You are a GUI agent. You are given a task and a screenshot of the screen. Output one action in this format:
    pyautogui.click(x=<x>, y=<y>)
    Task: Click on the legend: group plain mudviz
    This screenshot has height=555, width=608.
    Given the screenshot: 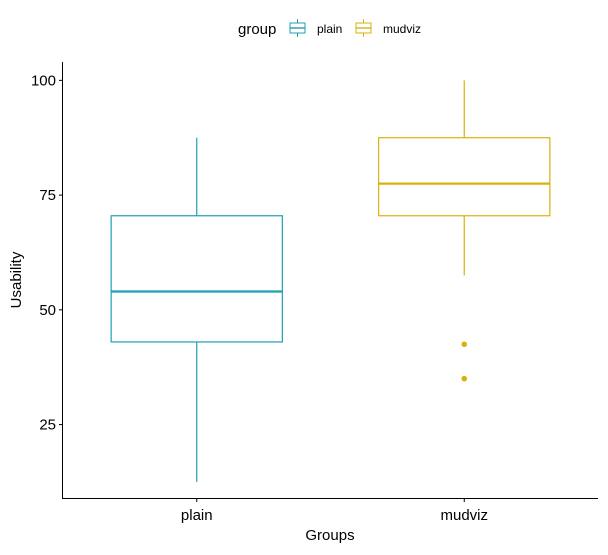 What is the action you would take?
    pyautogui.click(x=329, y=28)
    